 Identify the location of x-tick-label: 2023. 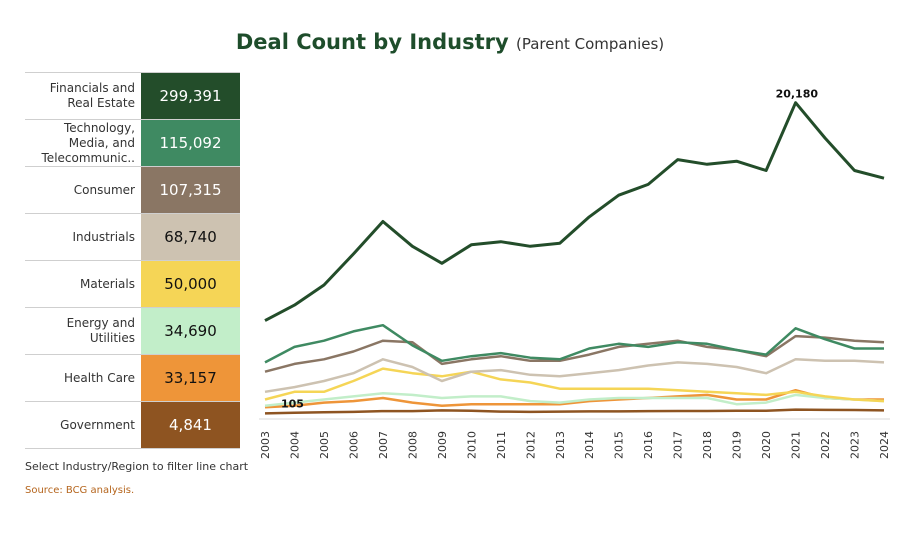
(855, 445).